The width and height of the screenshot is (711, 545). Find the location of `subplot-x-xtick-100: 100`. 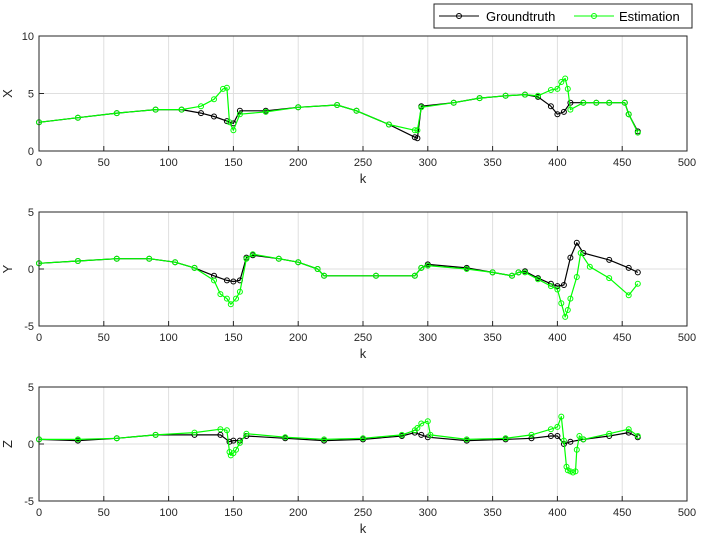

subplot-x-xtick-100: 100 is located at coordinates (168, 163).